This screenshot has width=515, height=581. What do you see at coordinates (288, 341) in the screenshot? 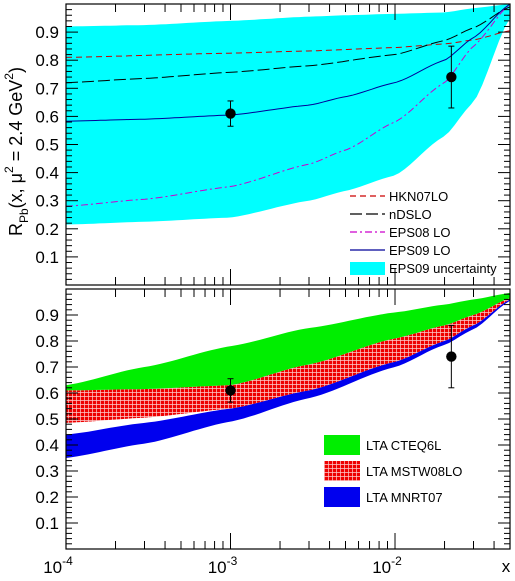
I see `band-lta-cteq6l` at bounding box center [288, 341].